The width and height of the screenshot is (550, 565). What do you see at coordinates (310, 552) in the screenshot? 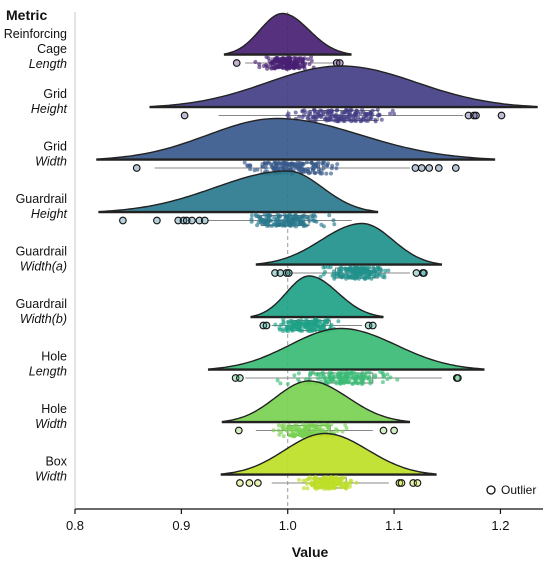
I see `x-axis-title: Value` at bounding box center [310, 552].